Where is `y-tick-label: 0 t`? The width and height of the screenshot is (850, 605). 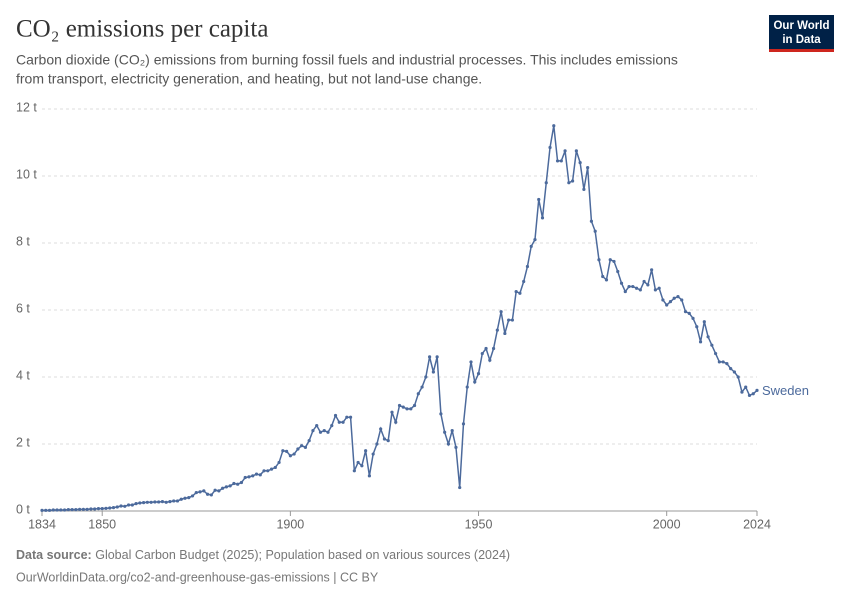
y-tick-label: 0 t is located at coordinates (23, 509).